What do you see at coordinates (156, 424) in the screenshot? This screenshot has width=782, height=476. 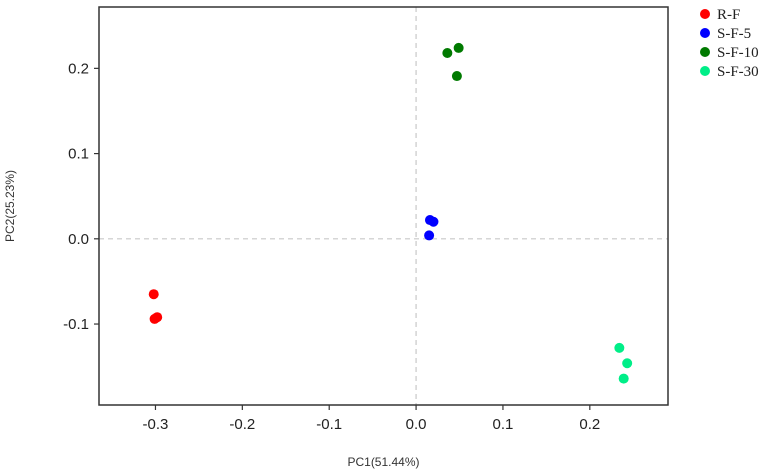 I see `x-tick-label: -0.3` at bounding box center [156, 424].